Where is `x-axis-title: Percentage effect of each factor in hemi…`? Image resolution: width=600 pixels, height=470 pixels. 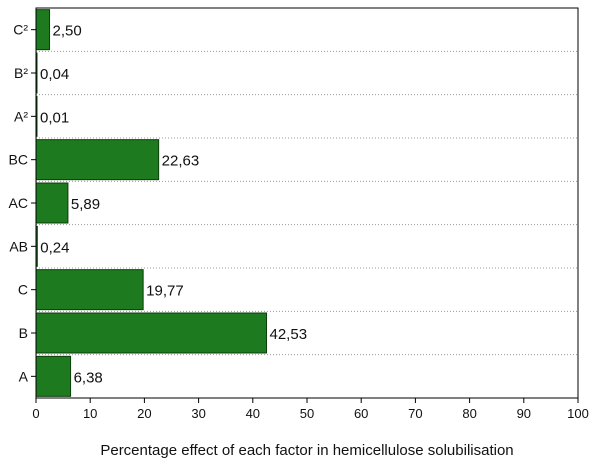 x-axis-title: Percentage effect of each factor in hemi… is located at coordinates (306, 450).